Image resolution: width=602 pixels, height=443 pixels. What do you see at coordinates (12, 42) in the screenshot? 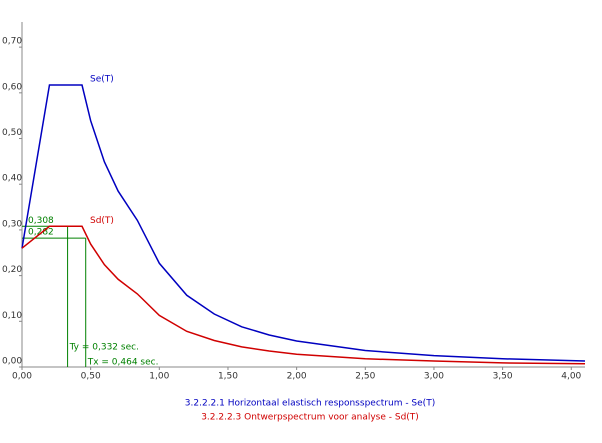
I see `y-tick-label: 0,70` at bounding box center [12, 42].